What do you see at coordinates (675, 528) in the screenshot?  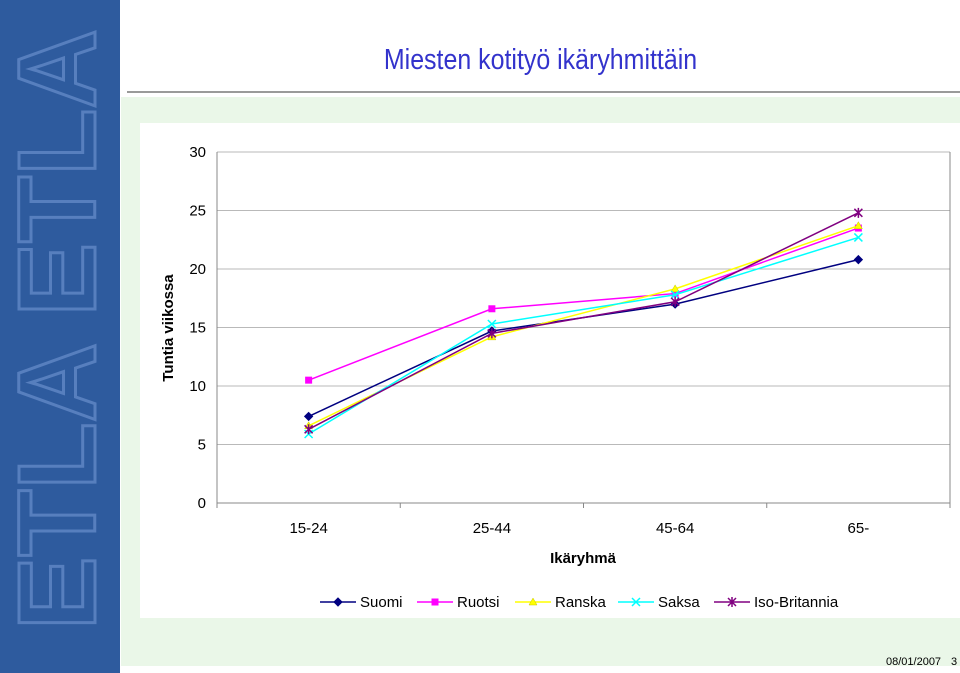 I see `x-tick-label: 45-64` at bounding box center [675, 528].